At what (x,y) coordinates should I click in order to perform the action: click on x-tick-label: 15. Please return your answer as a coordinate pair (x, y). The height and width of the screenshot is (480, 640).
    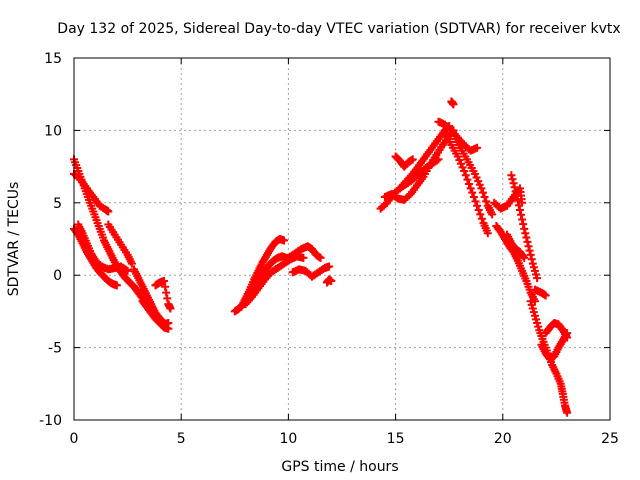
    Looking at the image, I should click on (396, 439).